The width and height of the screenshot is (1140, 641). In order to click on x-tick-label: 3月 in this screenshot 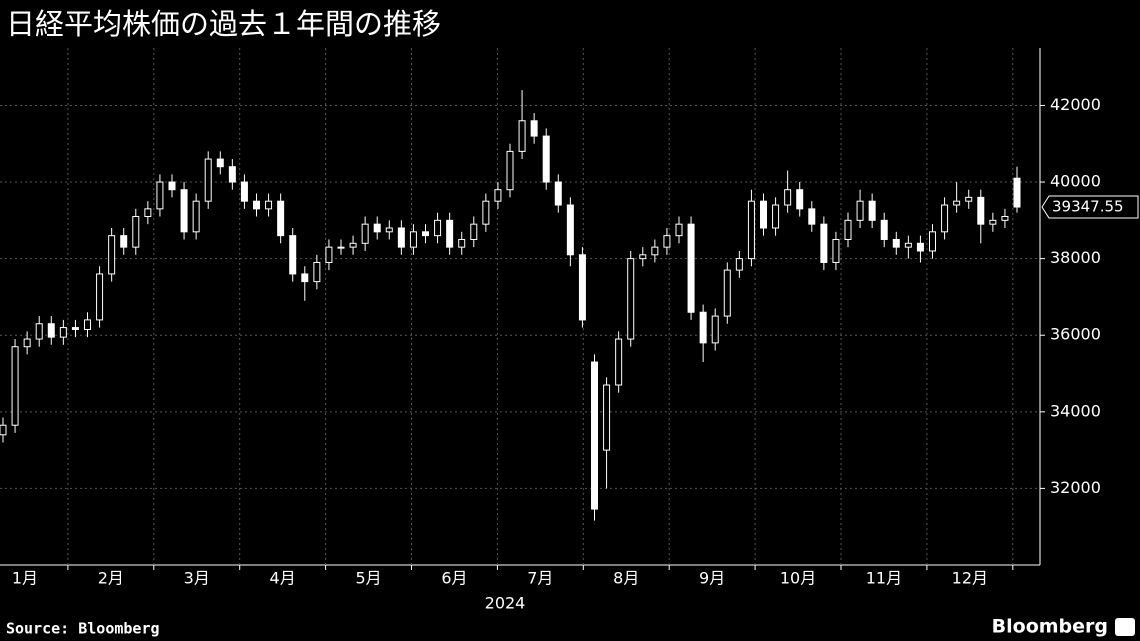, I will do `click(197, 578)`.